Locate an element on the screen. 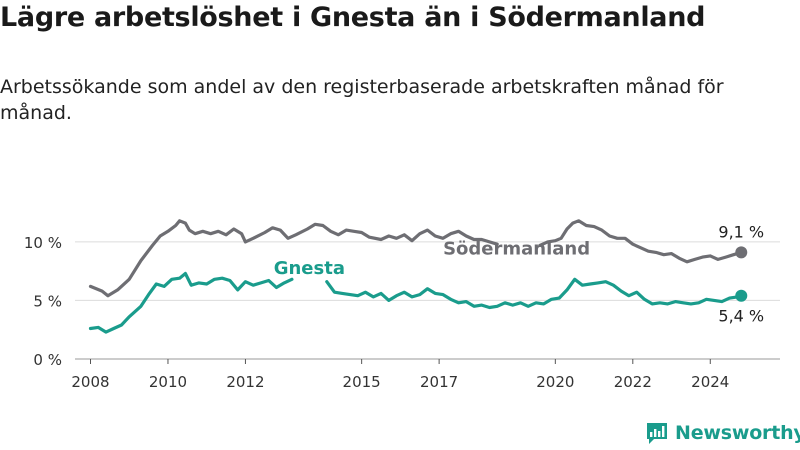  value-label-gnesta: 5,4 % is located at coordinates (741, 316).